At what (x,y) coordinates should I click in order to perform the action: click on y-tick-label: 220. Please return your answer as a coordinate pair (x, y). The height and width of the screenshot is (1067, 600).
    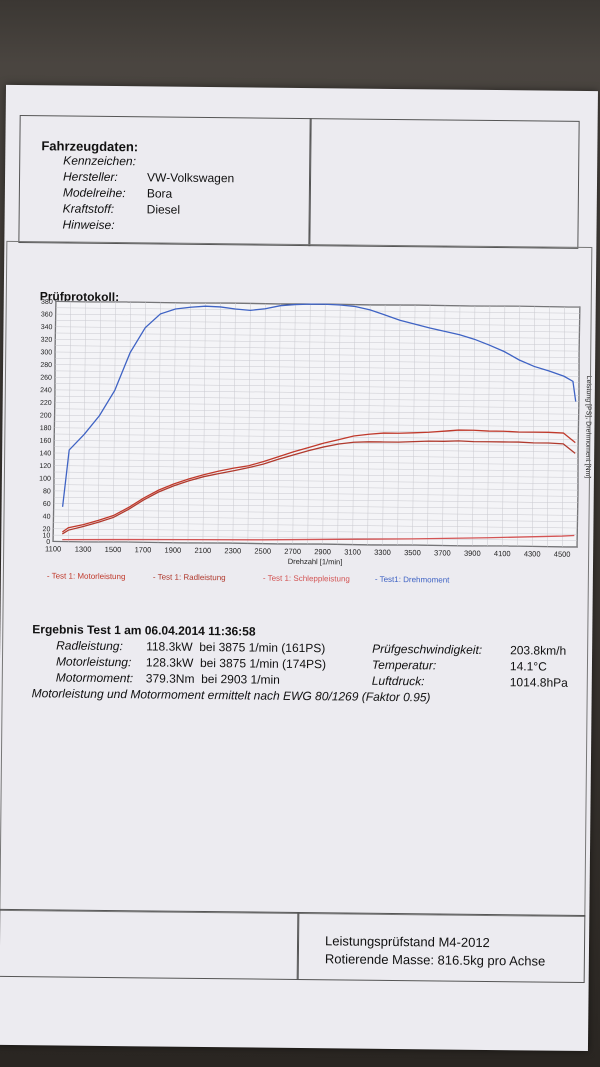
    Looking at the image, I should click on (46, 403).